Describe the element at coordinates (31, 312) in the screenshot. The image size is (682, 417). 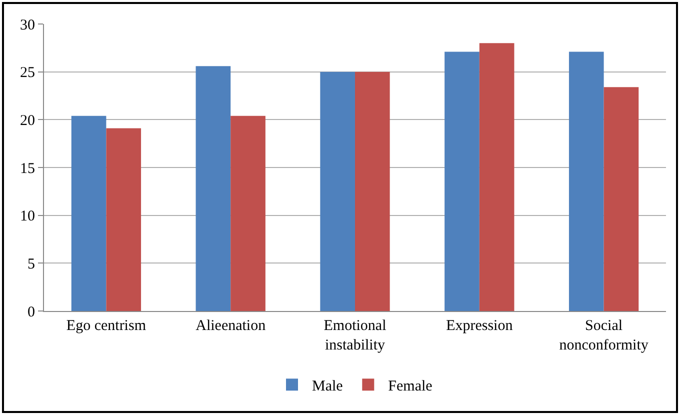
I see `y-tick-label: 0` at that location.